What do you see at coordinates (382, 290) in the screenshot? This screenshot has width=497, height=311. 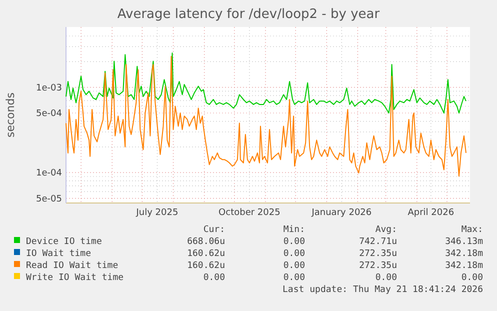 I see `text: Last update: Thu May 21 18:41:24 2026` at bounding box center [382, 290].